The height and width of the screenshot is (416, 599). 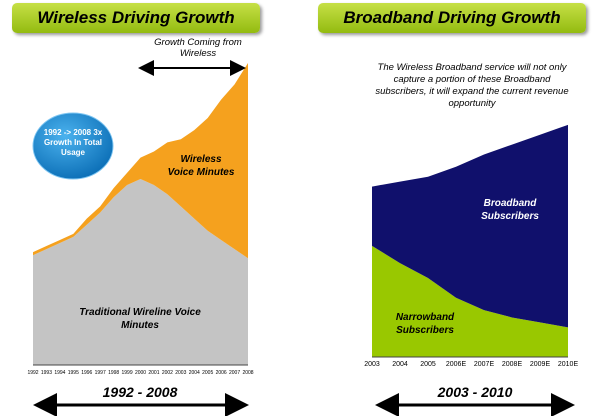 I want to click on x-tick-label: 2007, so click(x=234, y=373).